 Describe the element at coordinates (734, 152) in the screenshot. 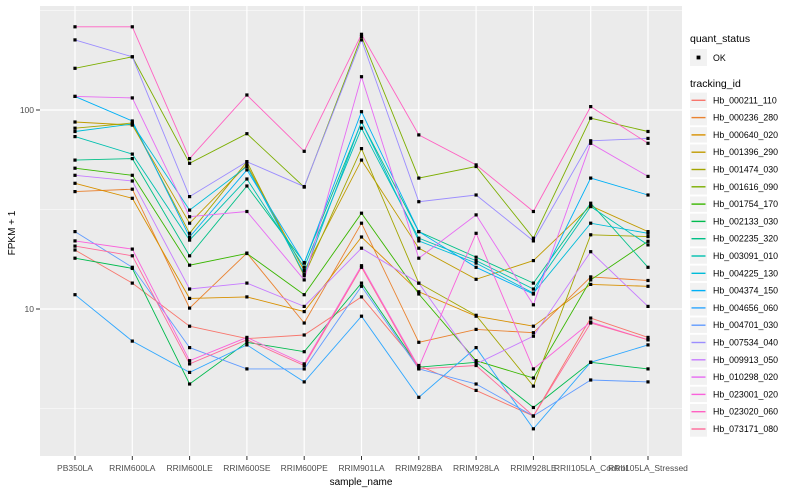

I see `legend-item: Hb_001396_290` at that location.